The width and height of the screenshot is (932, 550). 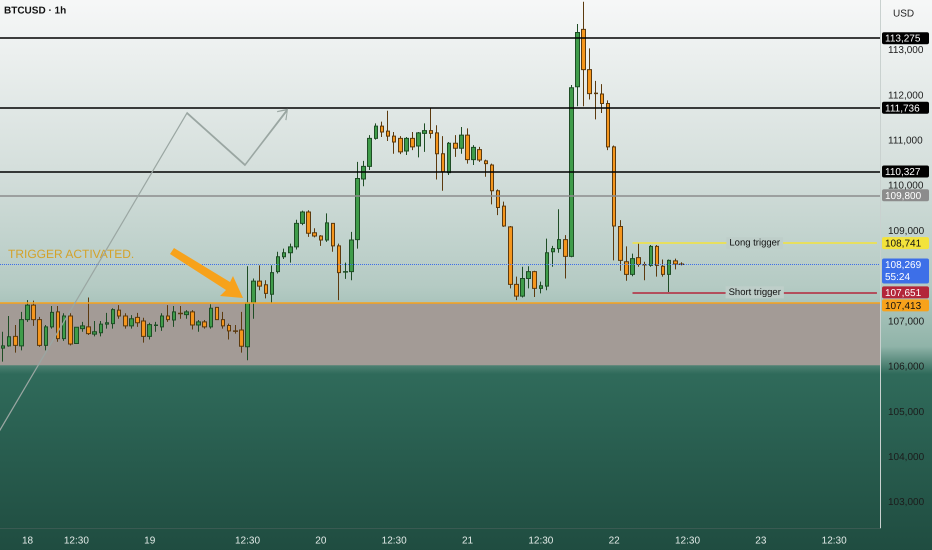 What do you see at coordinates (150, 541) in the screenshot?
I see `x-tick-label: 19` at bounding box center [150, 541].